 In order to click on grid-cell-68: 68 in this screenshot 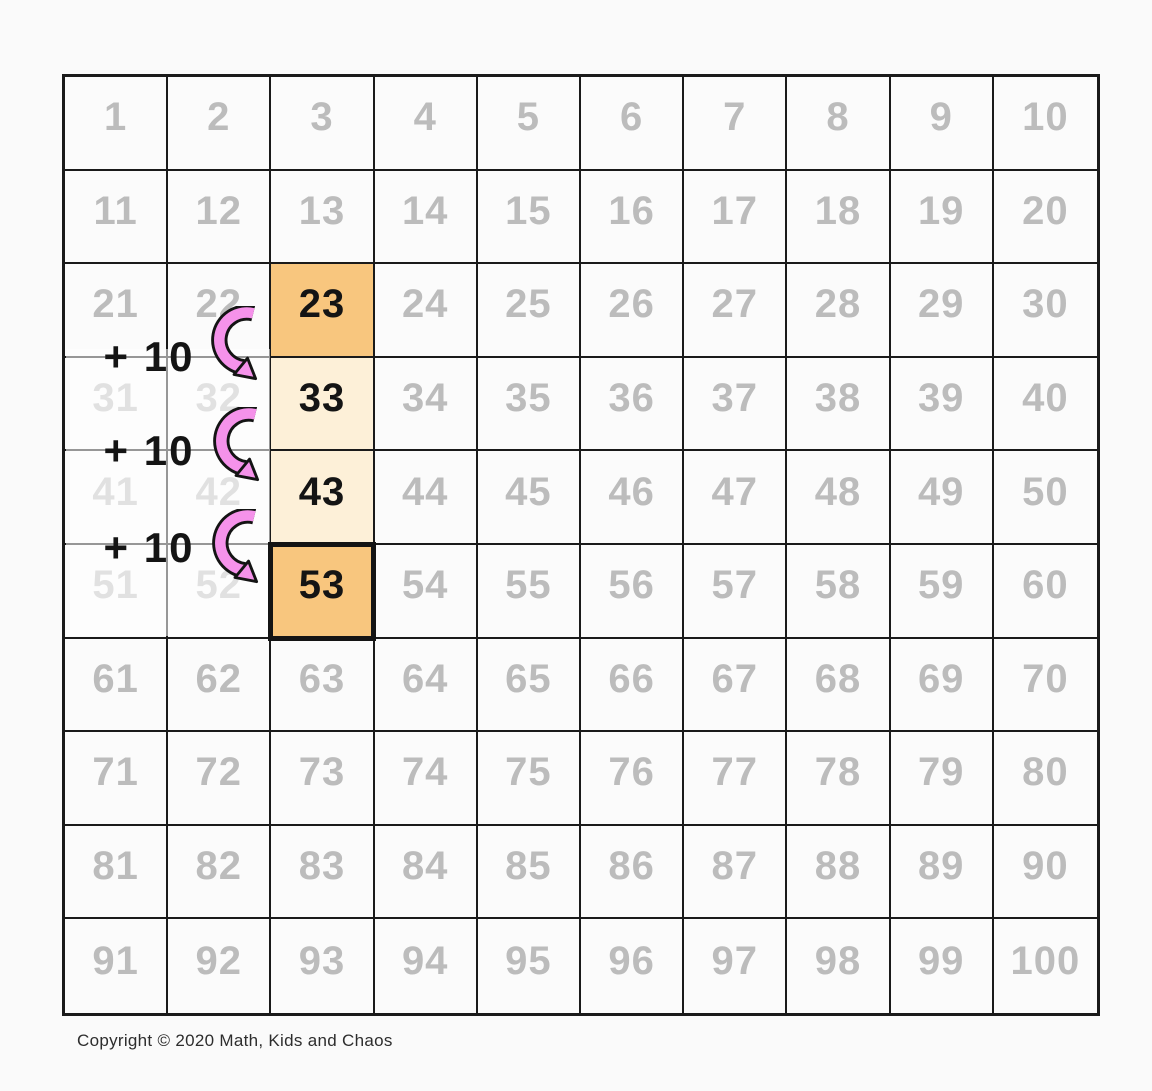, I will do `click(839, 685)`.